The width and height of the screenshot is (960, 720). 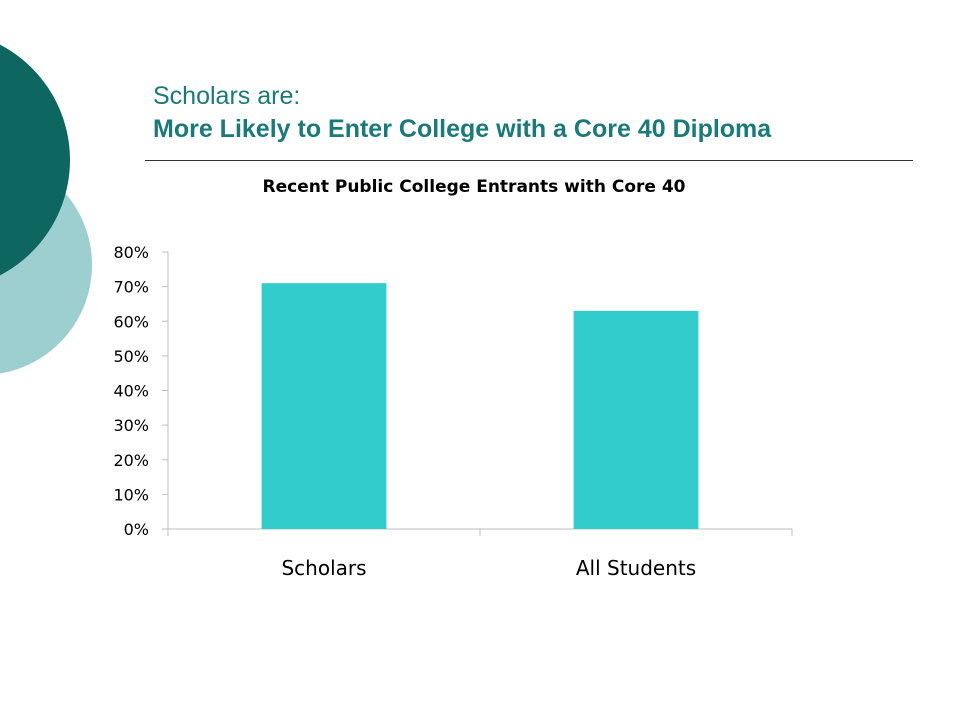 I want to click on y-tick-label: 50%, so click(x=131, y=356).